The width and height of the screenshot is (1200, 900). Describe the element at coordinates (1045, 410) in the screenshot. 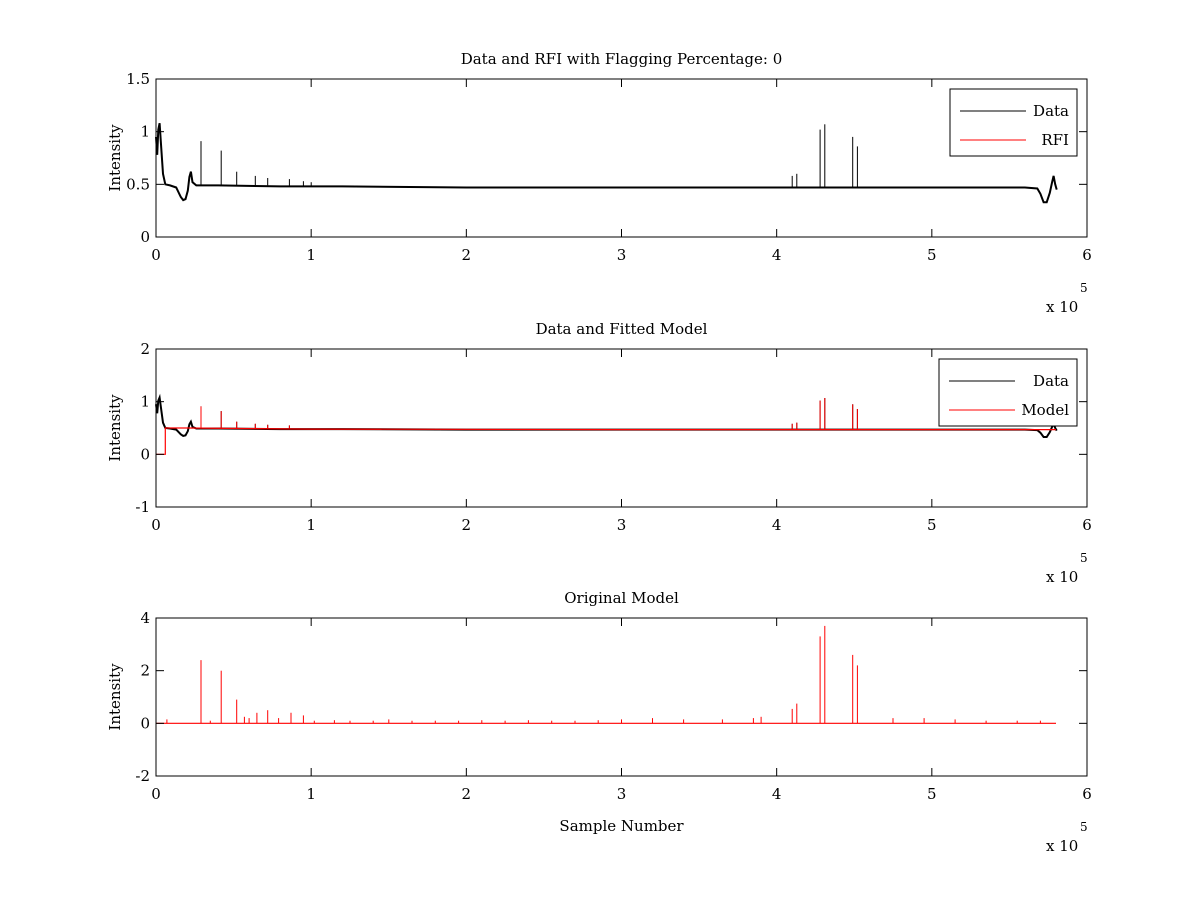

I see `legend-label-model: Model` at that location.